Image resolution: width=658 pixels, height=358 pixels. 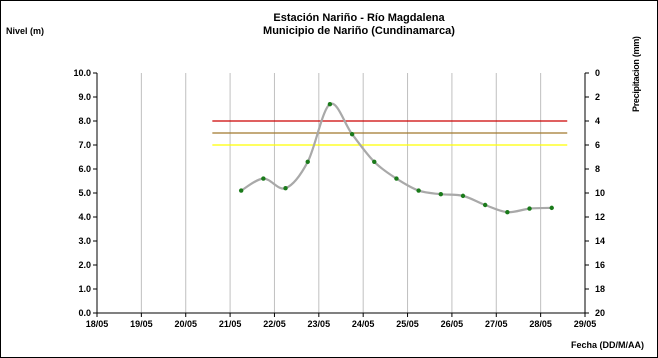 I want to click on x-tick-label: 20/05, so click(x=185, y=324).